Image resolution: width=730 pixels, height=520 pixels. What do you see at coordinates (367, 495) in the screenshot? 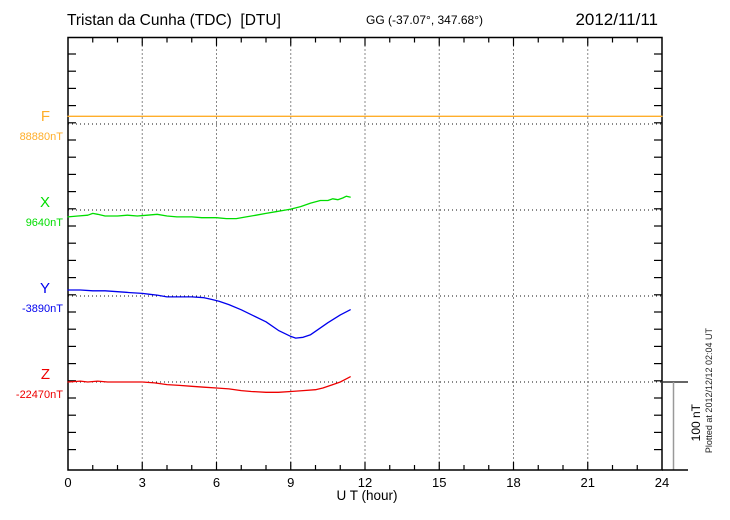
I see `x-axis-title: U T (hour)` at bounding box center [367, 495].